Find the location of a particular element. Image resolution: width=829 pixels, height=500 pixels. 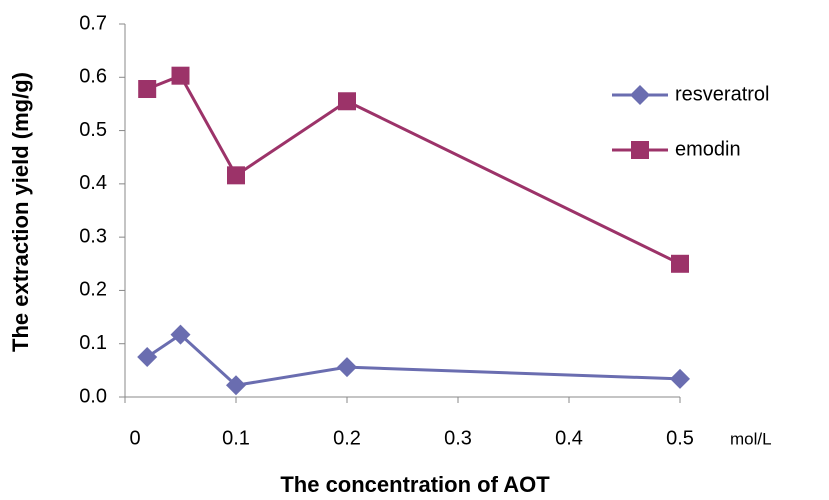

legend-label: resveratrol is located at coordinates (722, 94).